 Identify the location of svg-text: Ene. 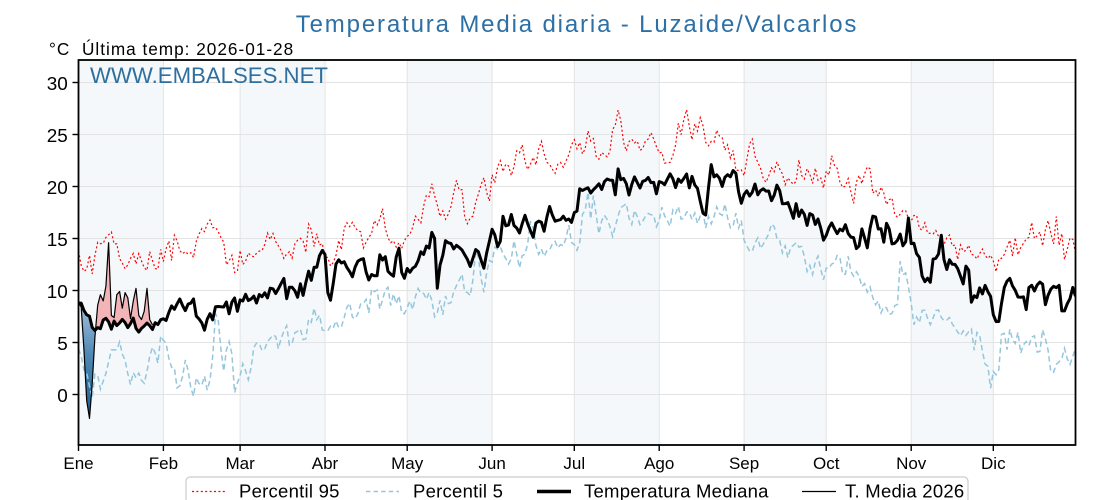
(78, 463).